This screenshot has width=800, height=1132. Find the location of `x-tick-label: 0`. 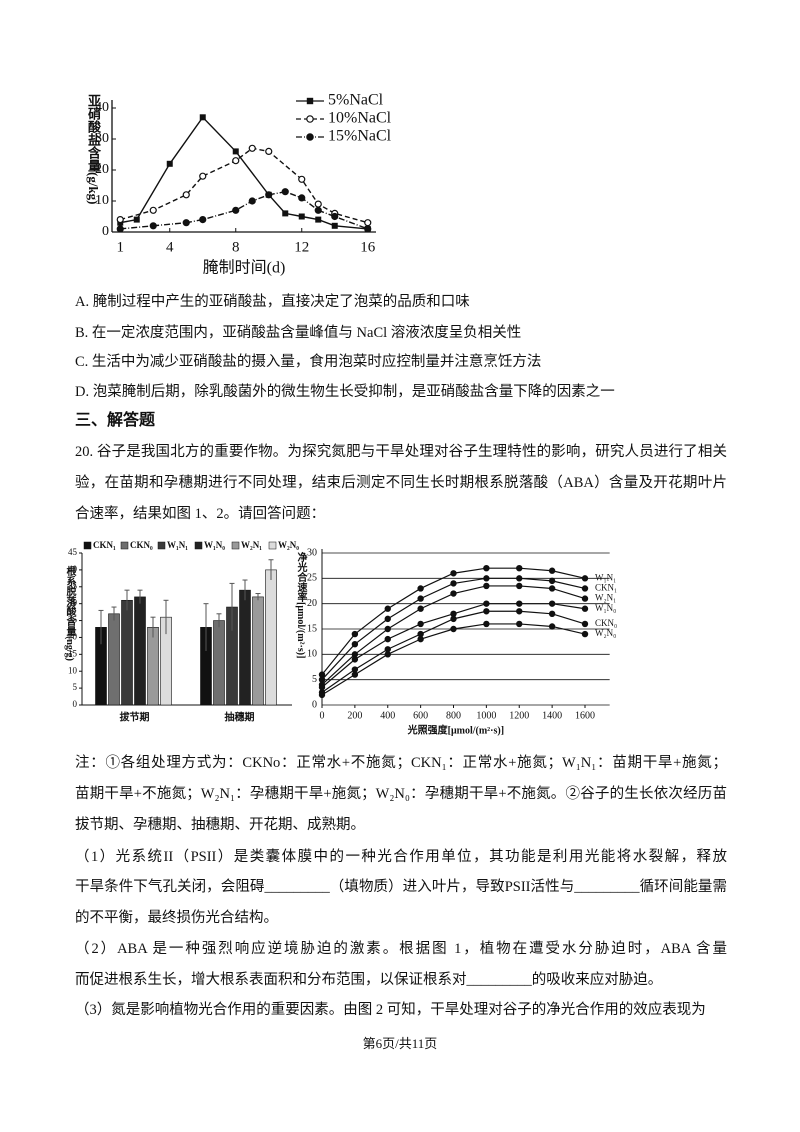

x-tick-label: 0 is located at coordinates (322, 715).